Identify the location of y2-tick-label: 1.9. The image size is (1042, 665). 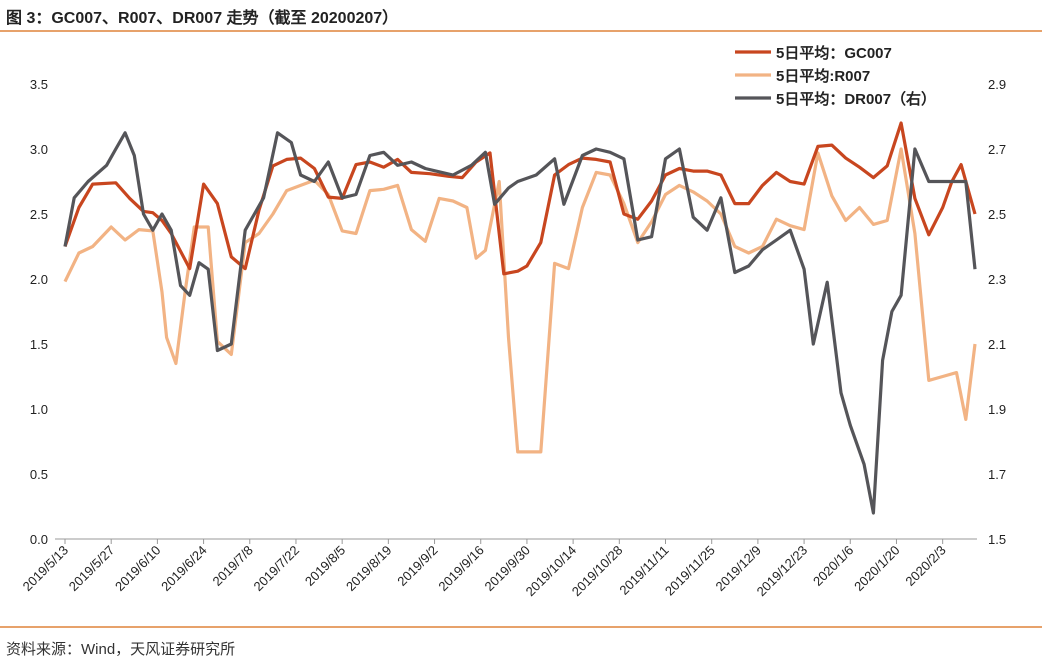
(997, 409).